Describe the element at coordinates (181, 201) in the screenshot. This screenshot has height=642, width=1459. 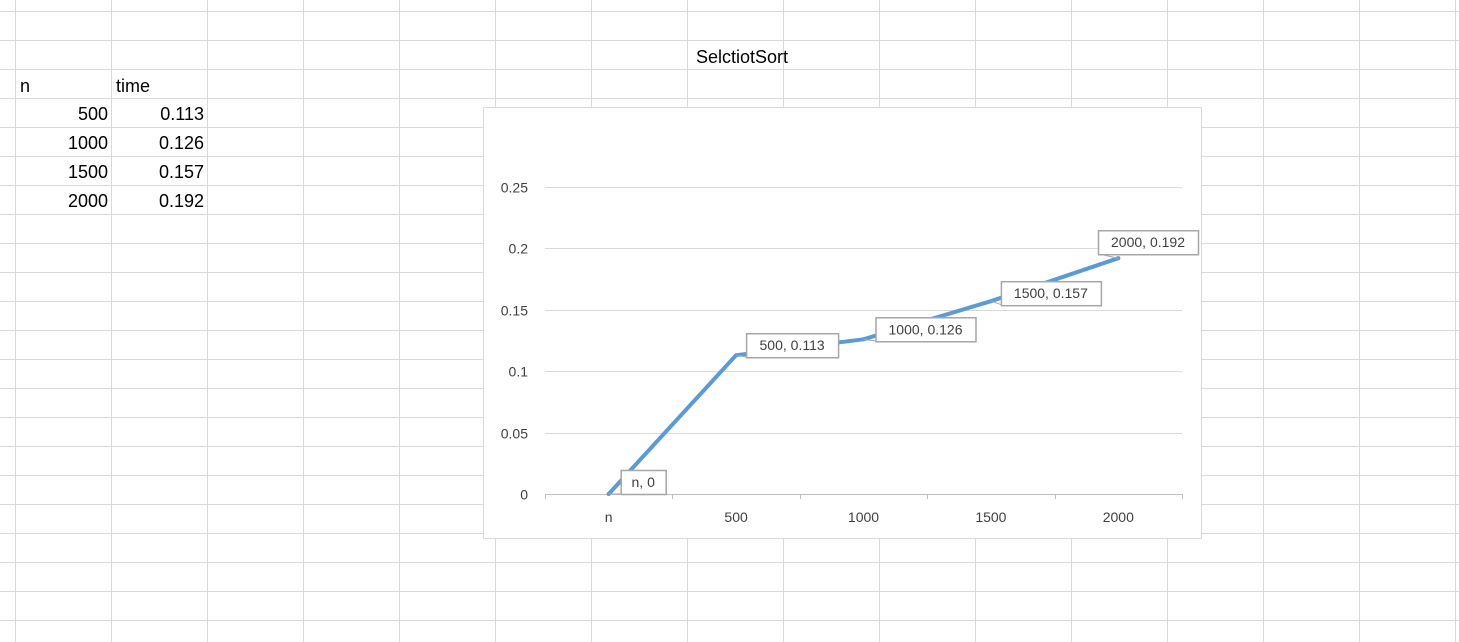
I see `cell-time-2000: 0.192` at that location.